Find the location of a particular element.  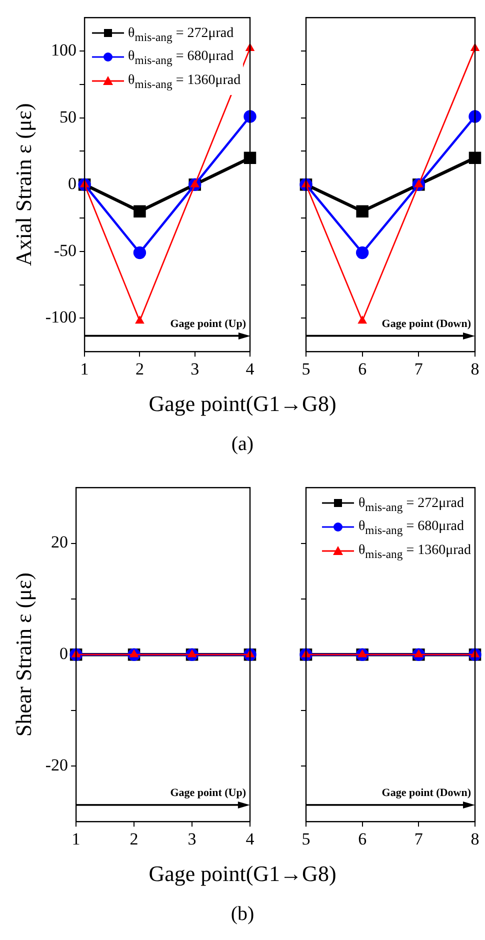

y-tick-label: -100 is located at coordinates (61, 317).